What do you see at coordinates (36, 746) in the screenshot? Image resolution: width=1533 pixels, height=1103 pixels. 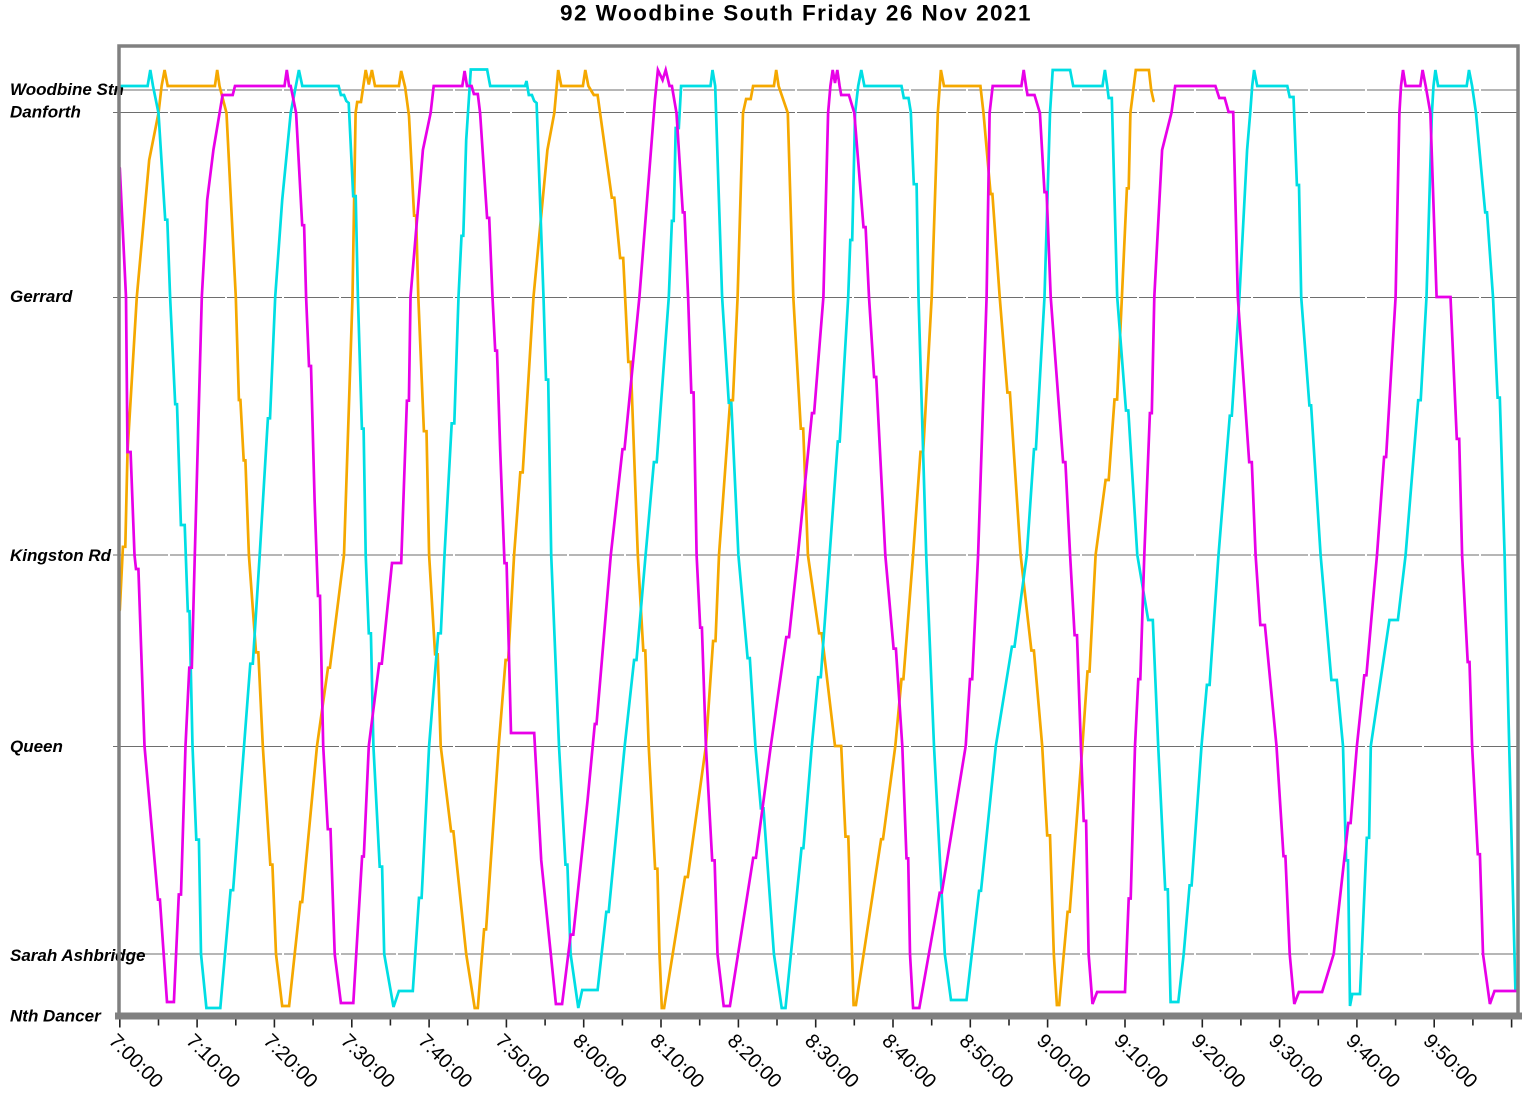 I see `svg-text: Queen` at bounding box center [36, 746].